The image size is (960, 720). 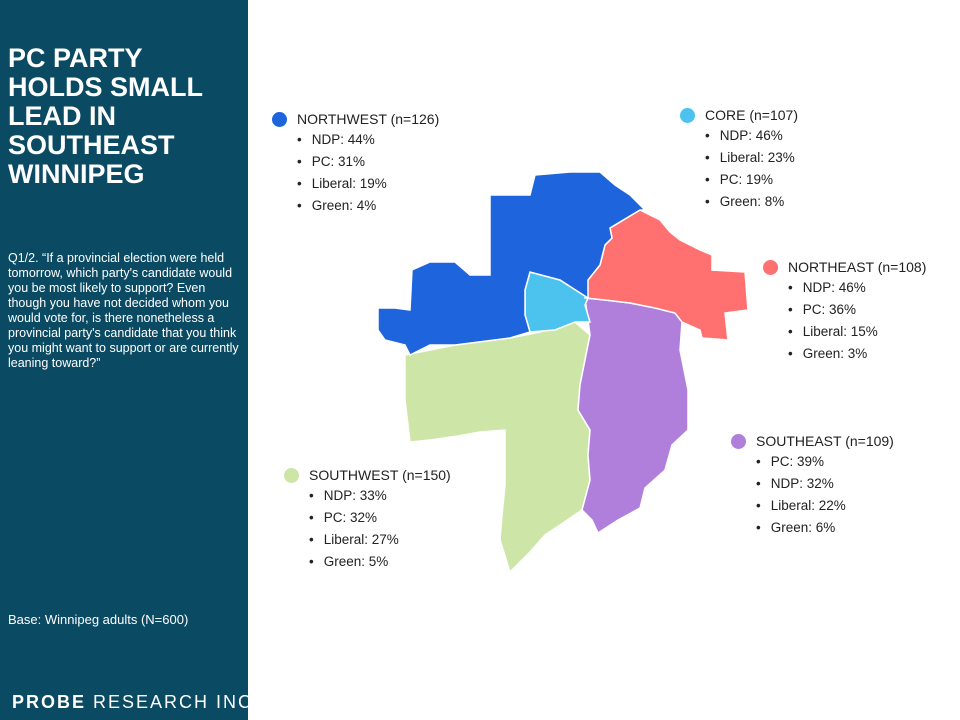 I want to click on legend-item: NDP: 32%, so click(x=825, y=485).